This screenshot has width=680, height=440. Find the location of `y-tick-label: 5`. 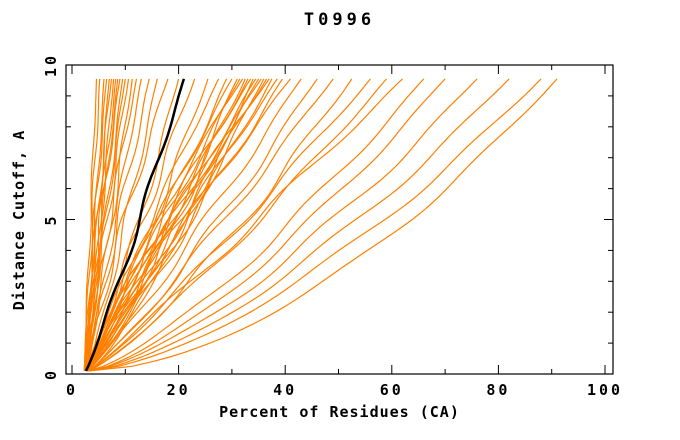

y-tick-label: 5 is located at coordinates (51, 219).